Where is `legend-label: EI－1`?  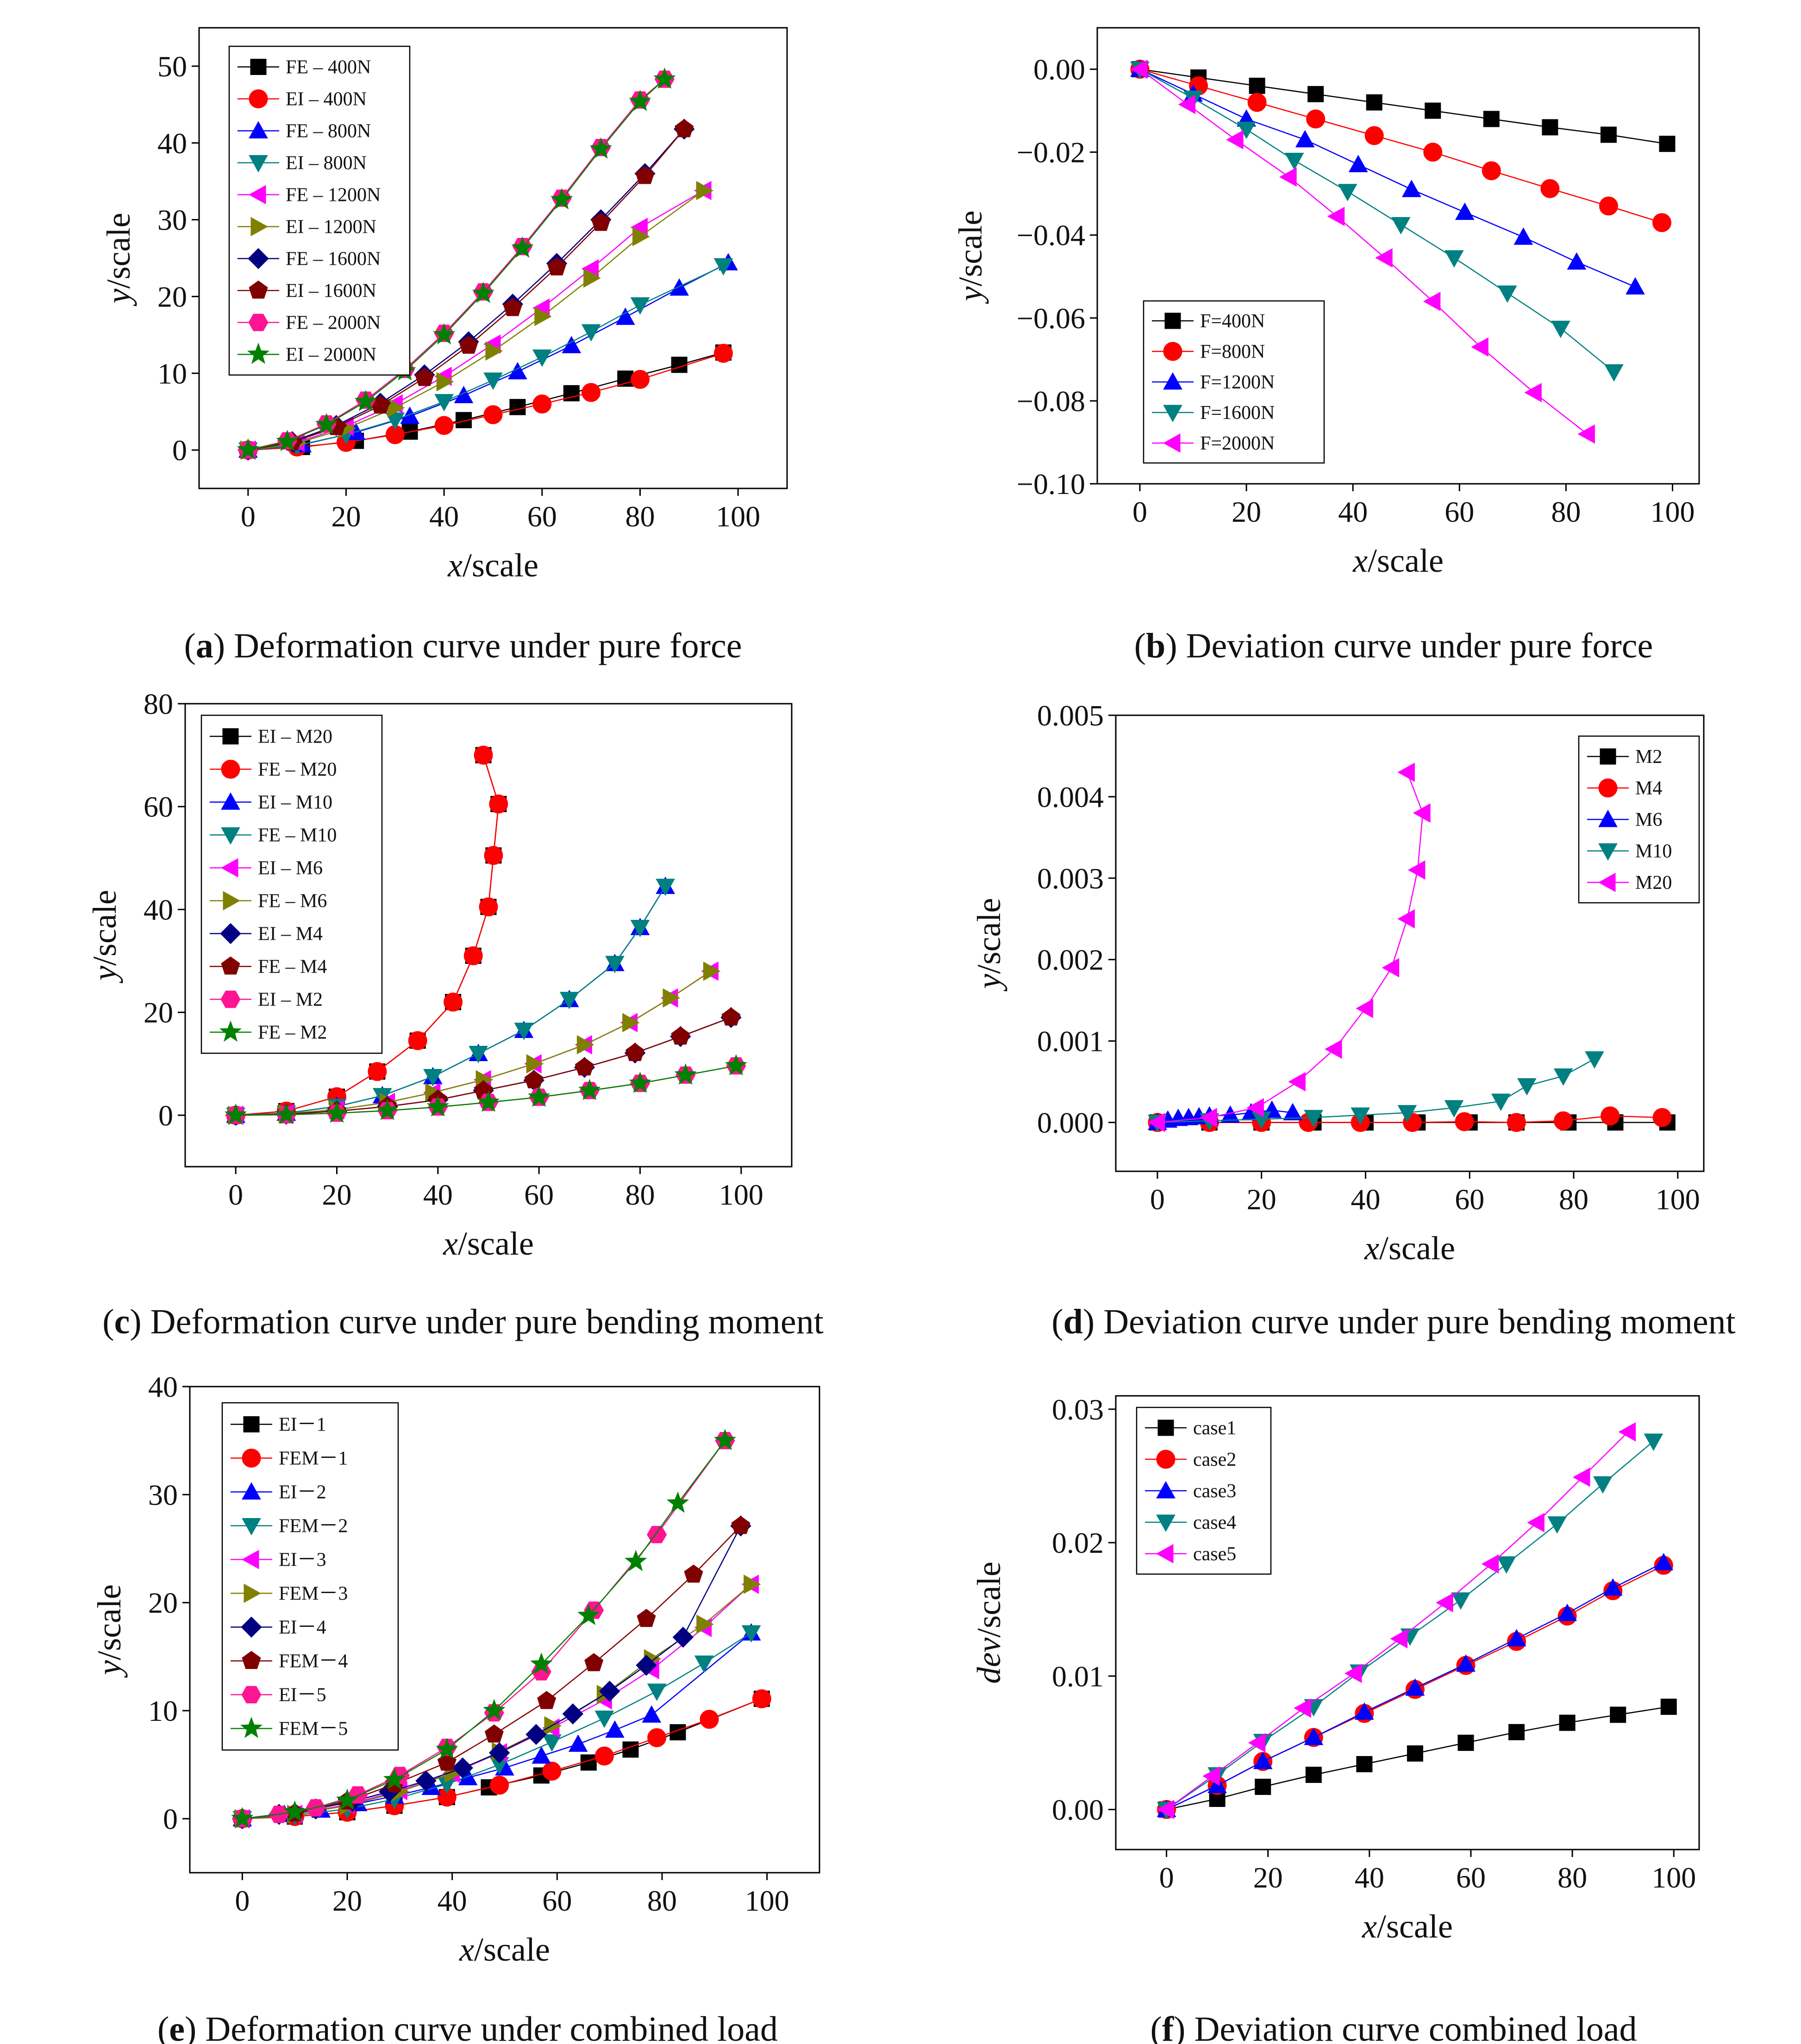
legend-label: EI－1 is located at coordinates (302, 1425).